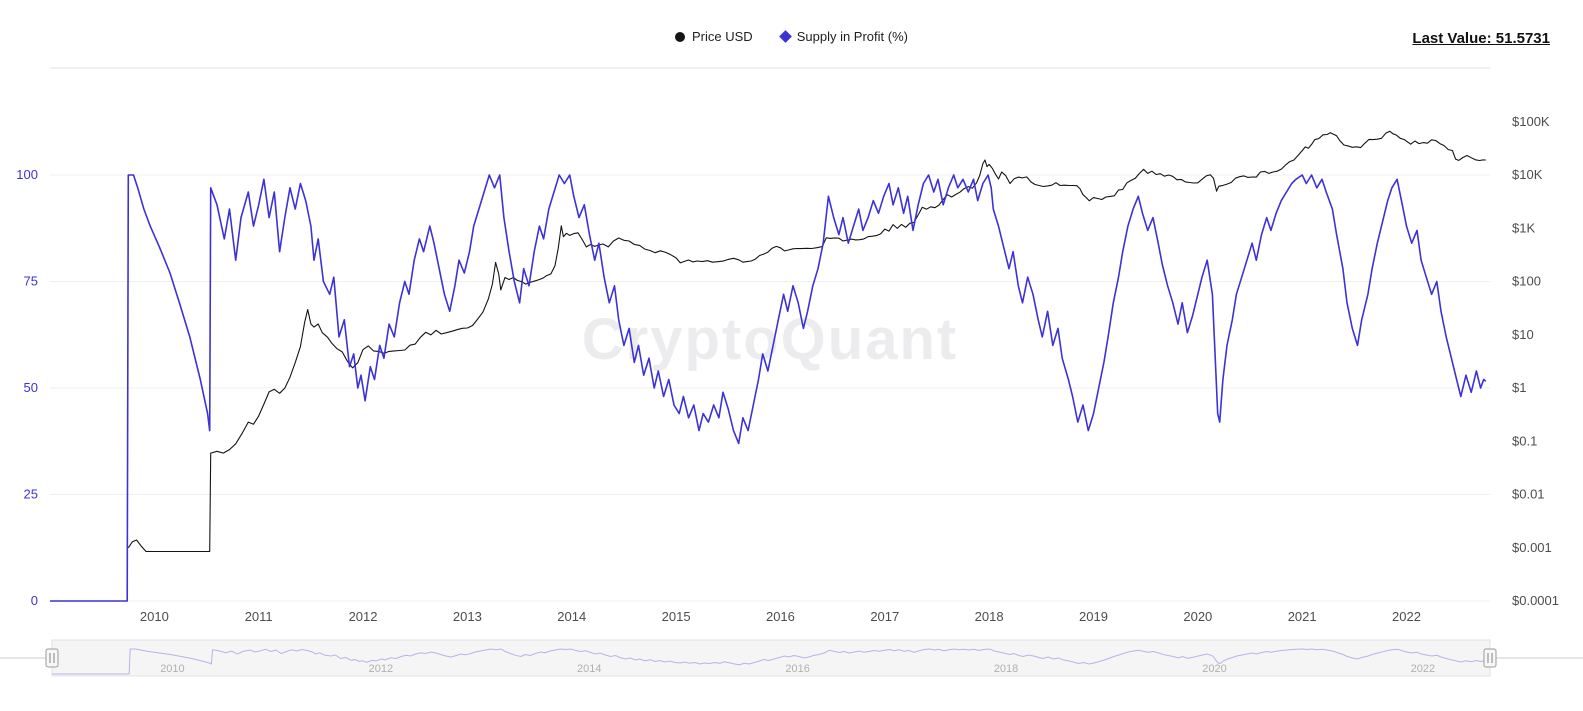 Image resolution: width=1583 pixels, height=711 pixels. I want to click on navigator-year-label: 2012, so click(381, 669).